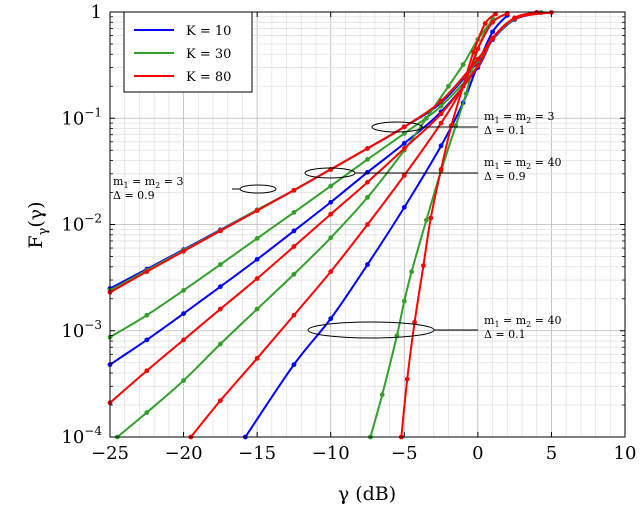  Describe the element at coordinates (625, 453) in the screenshot. I see `x-tick-label: 10` at that location.